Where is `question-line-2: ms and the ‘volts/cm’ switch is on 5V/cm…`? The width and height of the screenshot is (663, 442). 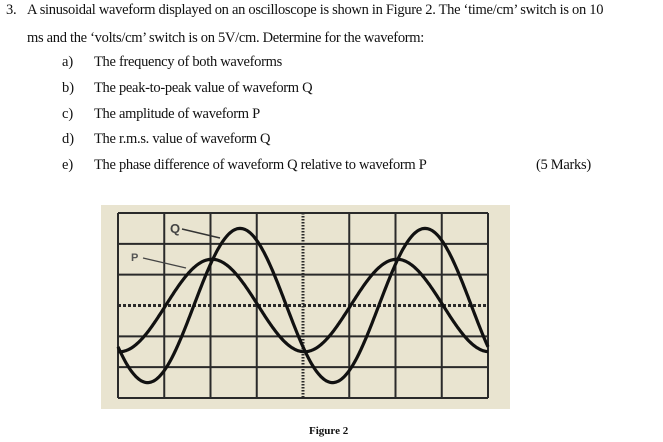 question-line-2: ms and the ‘volts/cm’ switch is on 5V/cm… is located at coordinates (226, 38).